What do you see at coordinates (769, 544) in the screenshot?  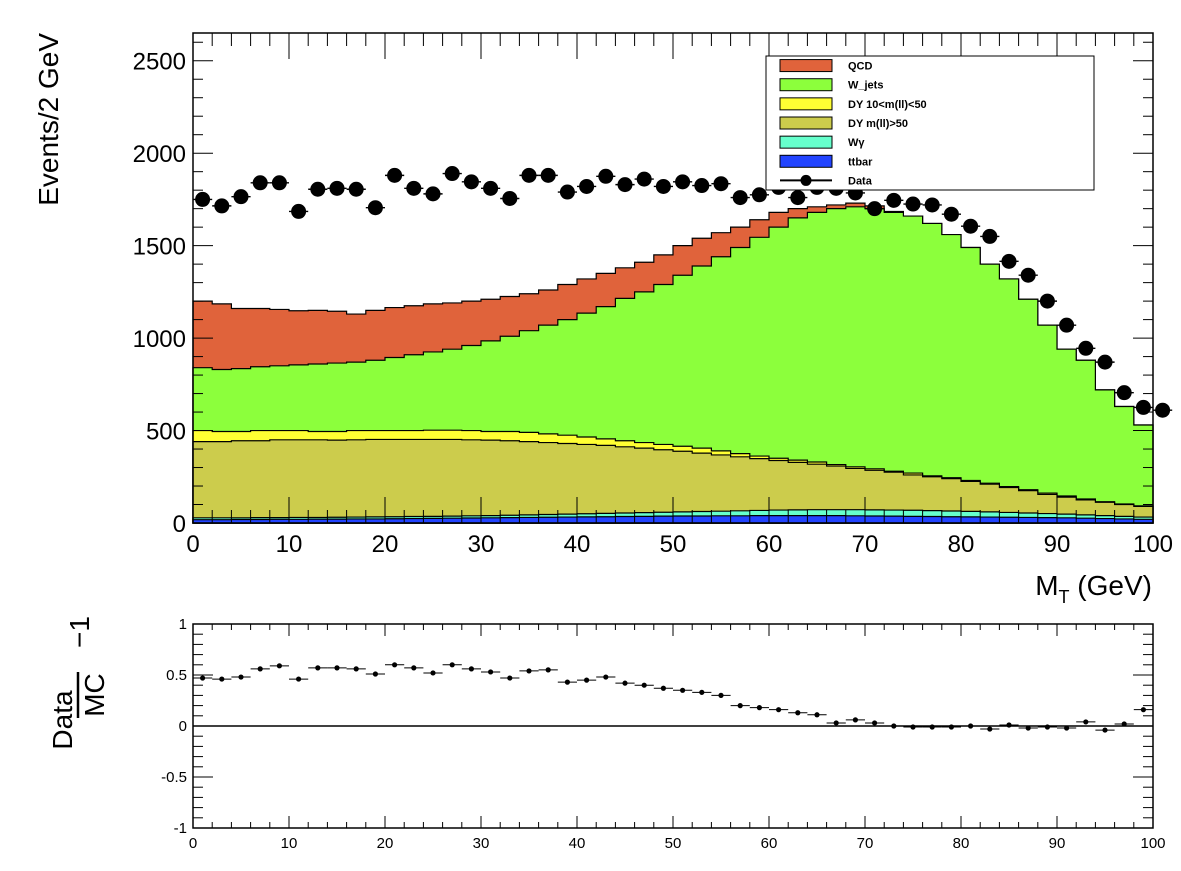 I see `x-tick-label: 60` at bounding box center [769, 544].